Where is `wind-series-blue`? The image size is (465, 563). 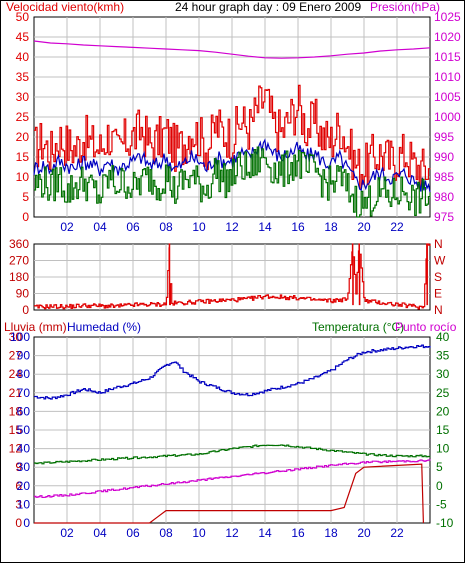 wind-series-blue is located at coordinates (232, 165).